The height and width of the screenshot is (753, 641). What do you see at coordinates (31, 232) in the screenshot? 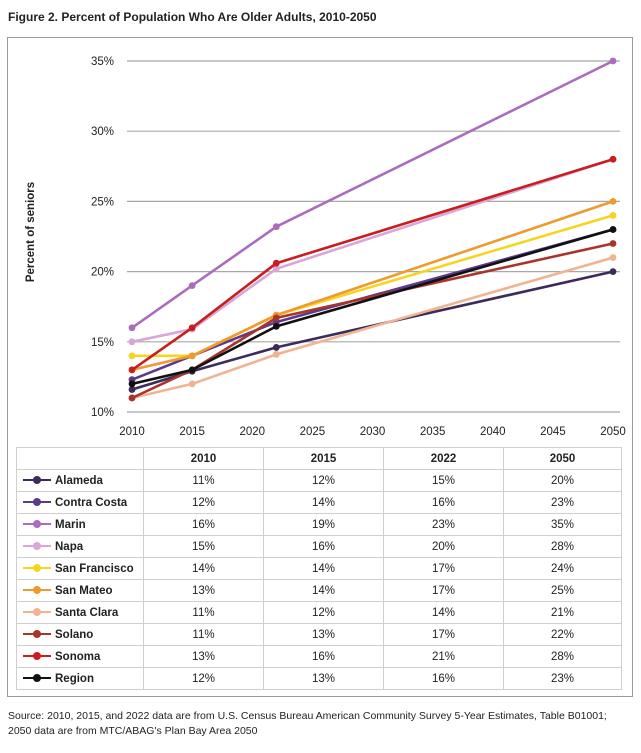
I see `y-axis-label: Percent of seniors` at bounding box center [31, 232].